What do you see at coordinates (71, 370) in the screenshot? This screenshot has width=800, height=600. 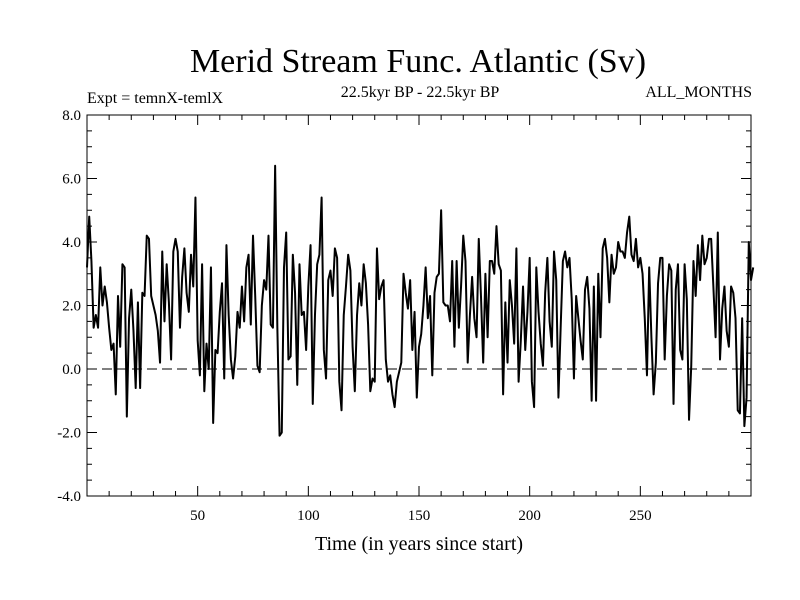 I see `y-tick-label: 0.0` at bounding box center [71, 370].